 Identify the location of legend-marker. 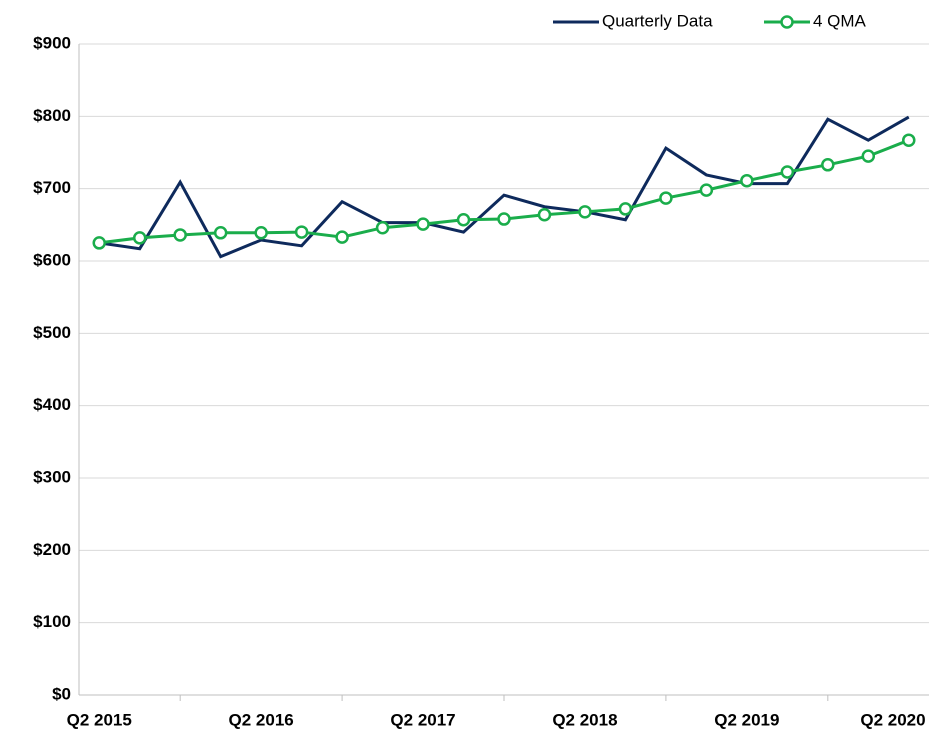
(787, 22).